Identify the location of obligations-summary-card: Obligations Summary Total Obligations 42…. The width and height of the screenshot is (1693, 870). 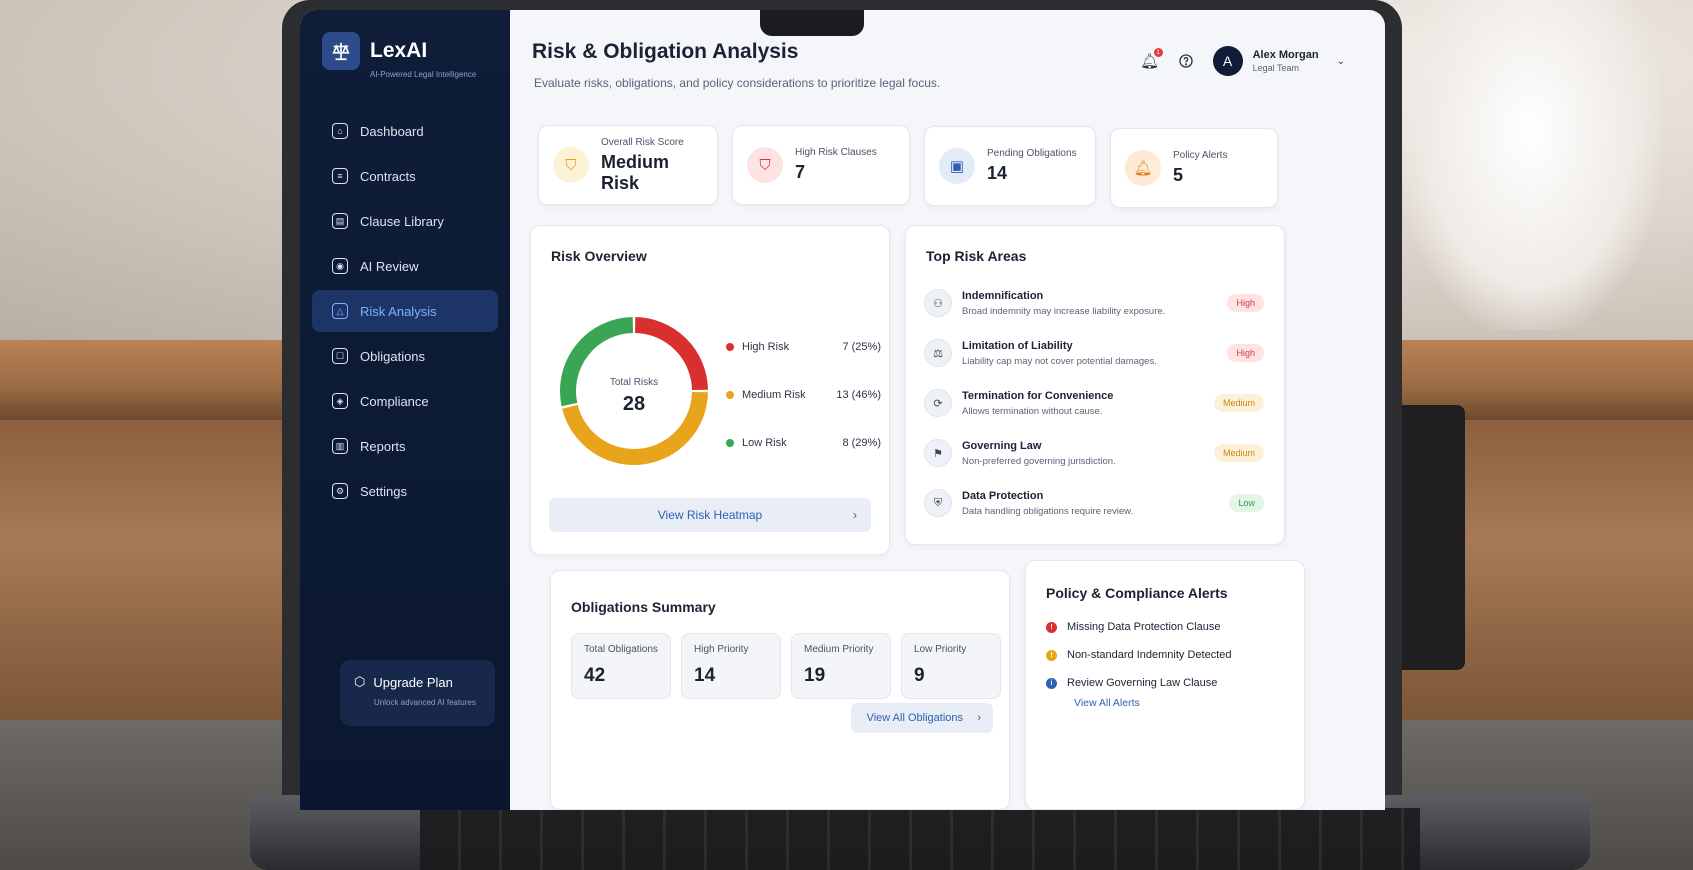
(780, 690).